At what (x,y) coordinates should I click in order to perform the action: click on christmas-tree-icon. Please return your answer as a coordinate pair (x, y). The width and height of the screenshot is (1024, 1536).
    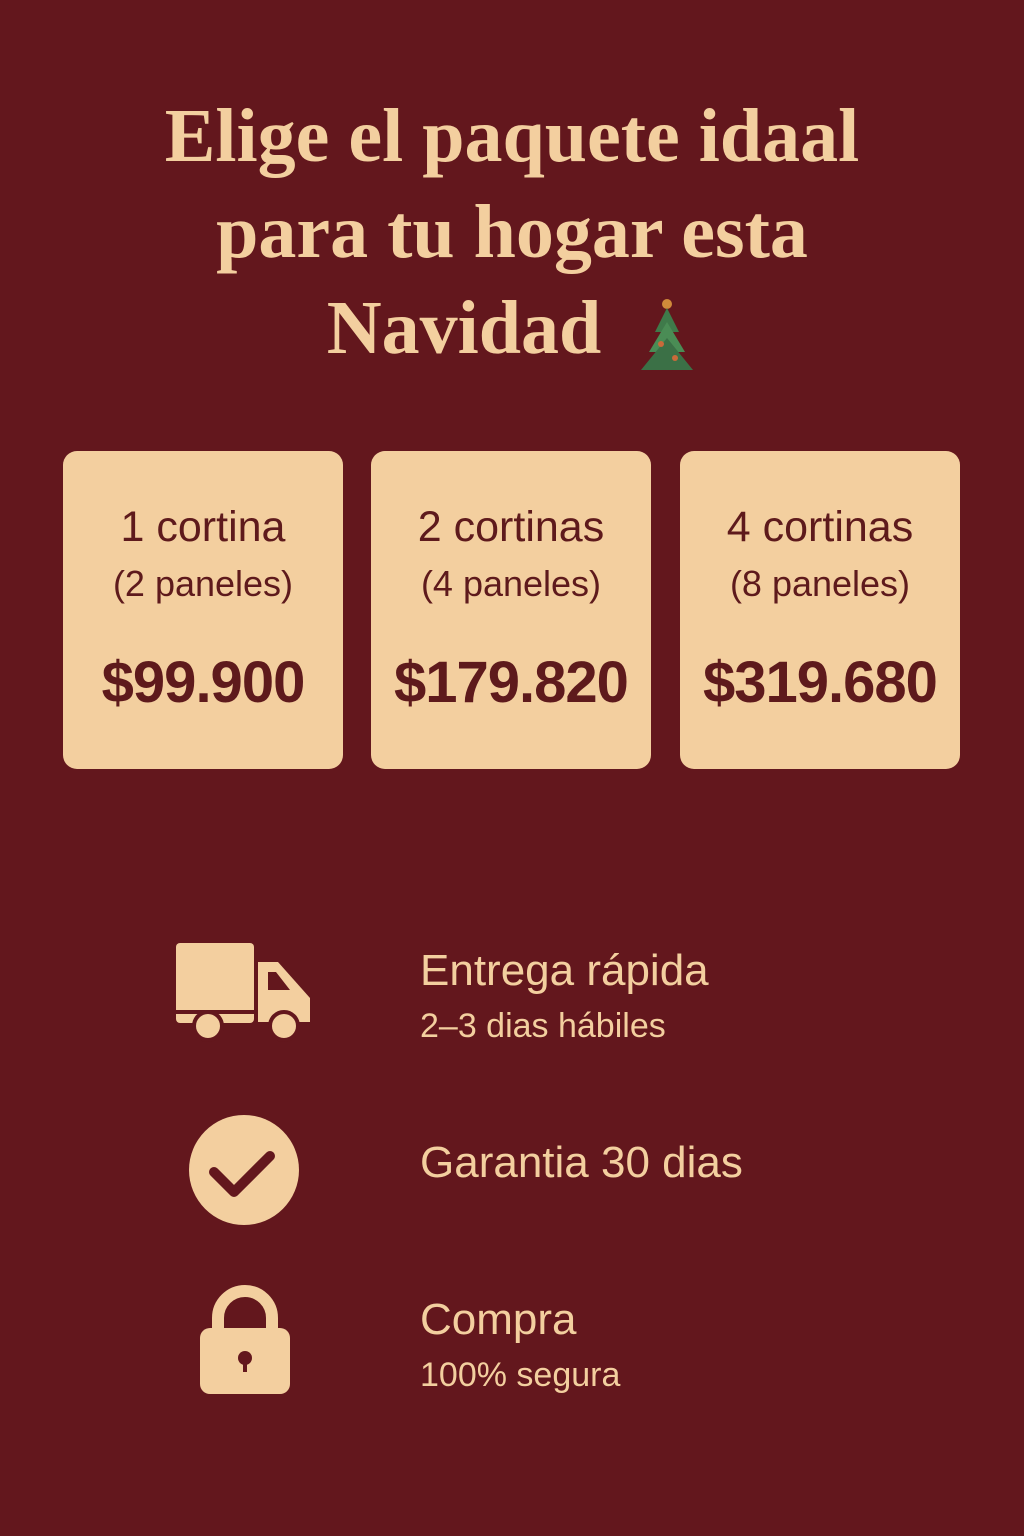
    Looking at the image, I should click on (667, 334).